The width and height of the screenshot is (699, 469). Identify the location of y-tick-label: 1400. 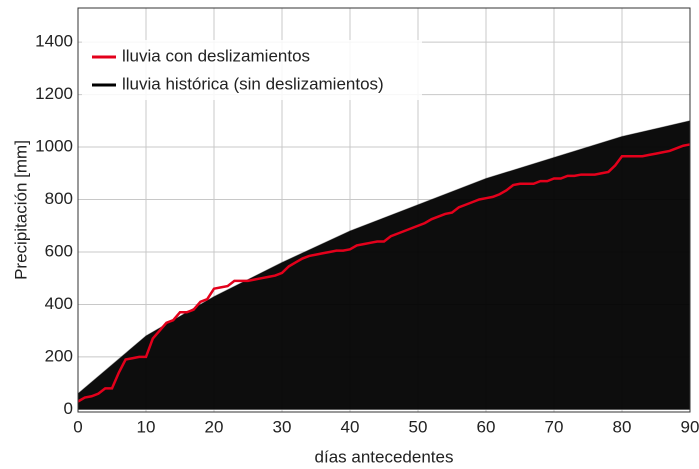
(54, 41).